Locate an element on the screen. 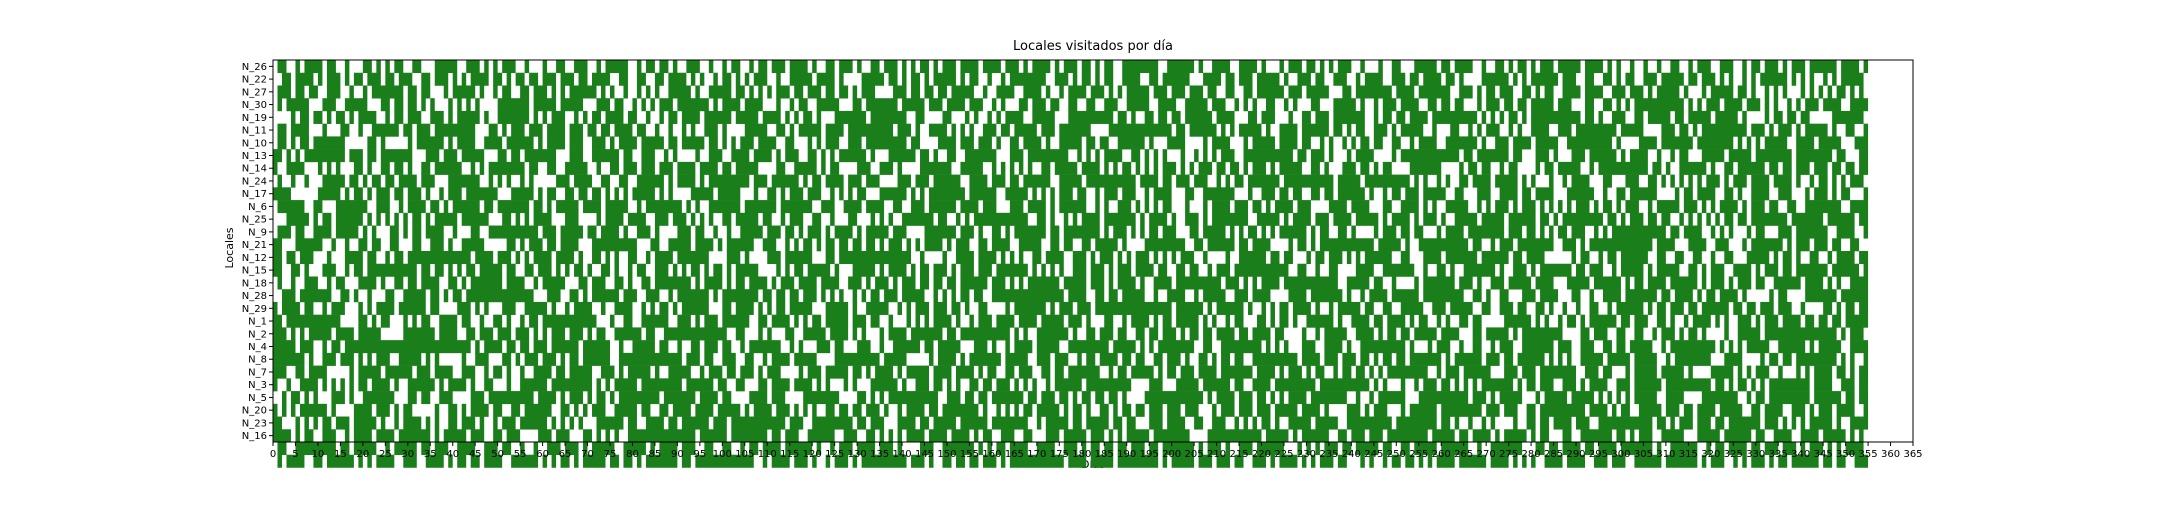 The width and height of the screenshot is (2160, 508). x-tick-label: 170 is located at coordinates (1036, 454).